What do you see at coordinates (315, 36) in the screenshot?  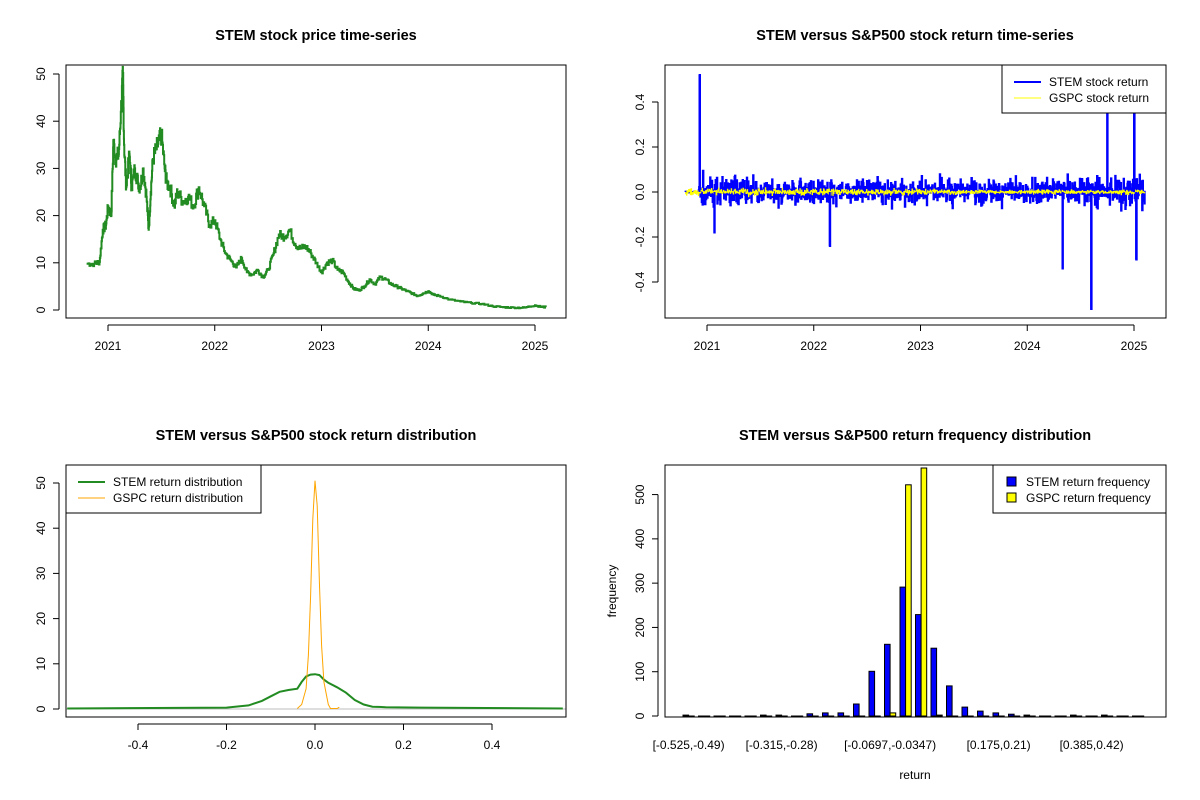 I see `chart-title: STEM stock price time-series` at bounding box center [315, 36].